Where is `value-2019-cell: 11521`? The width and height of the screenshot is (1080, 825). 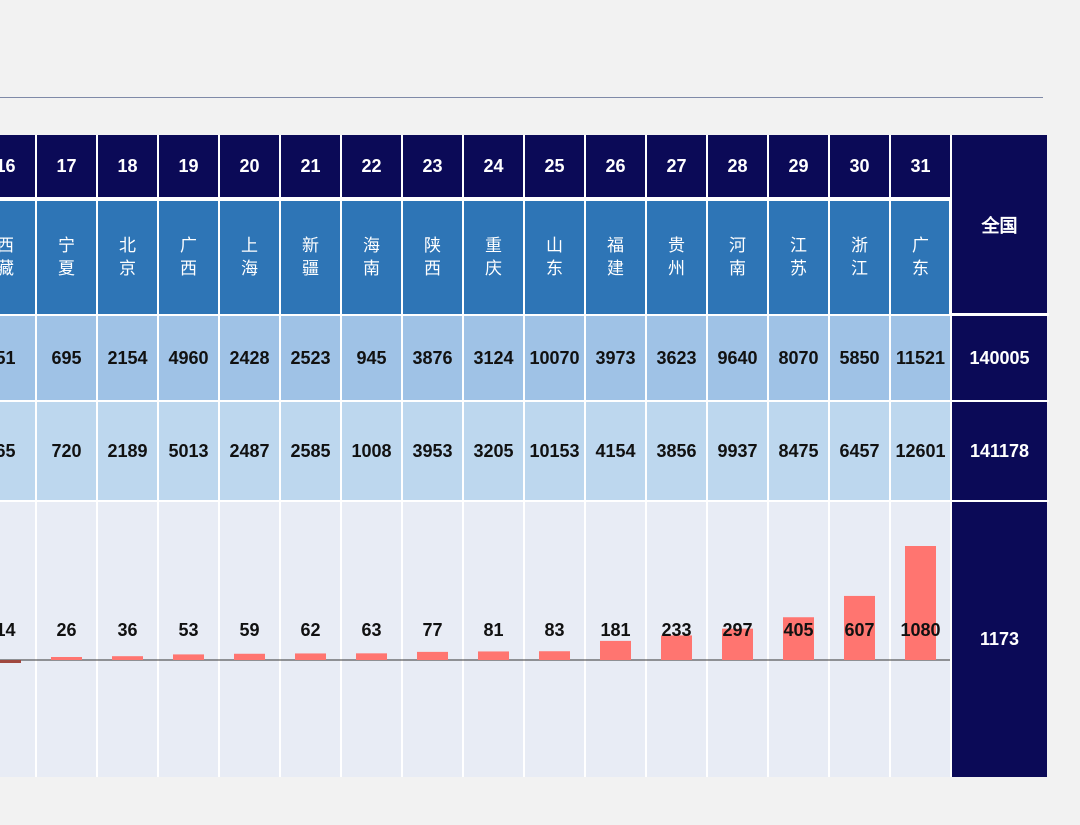
value-2019-cell: 11521 is located at coordinates (920, 358).